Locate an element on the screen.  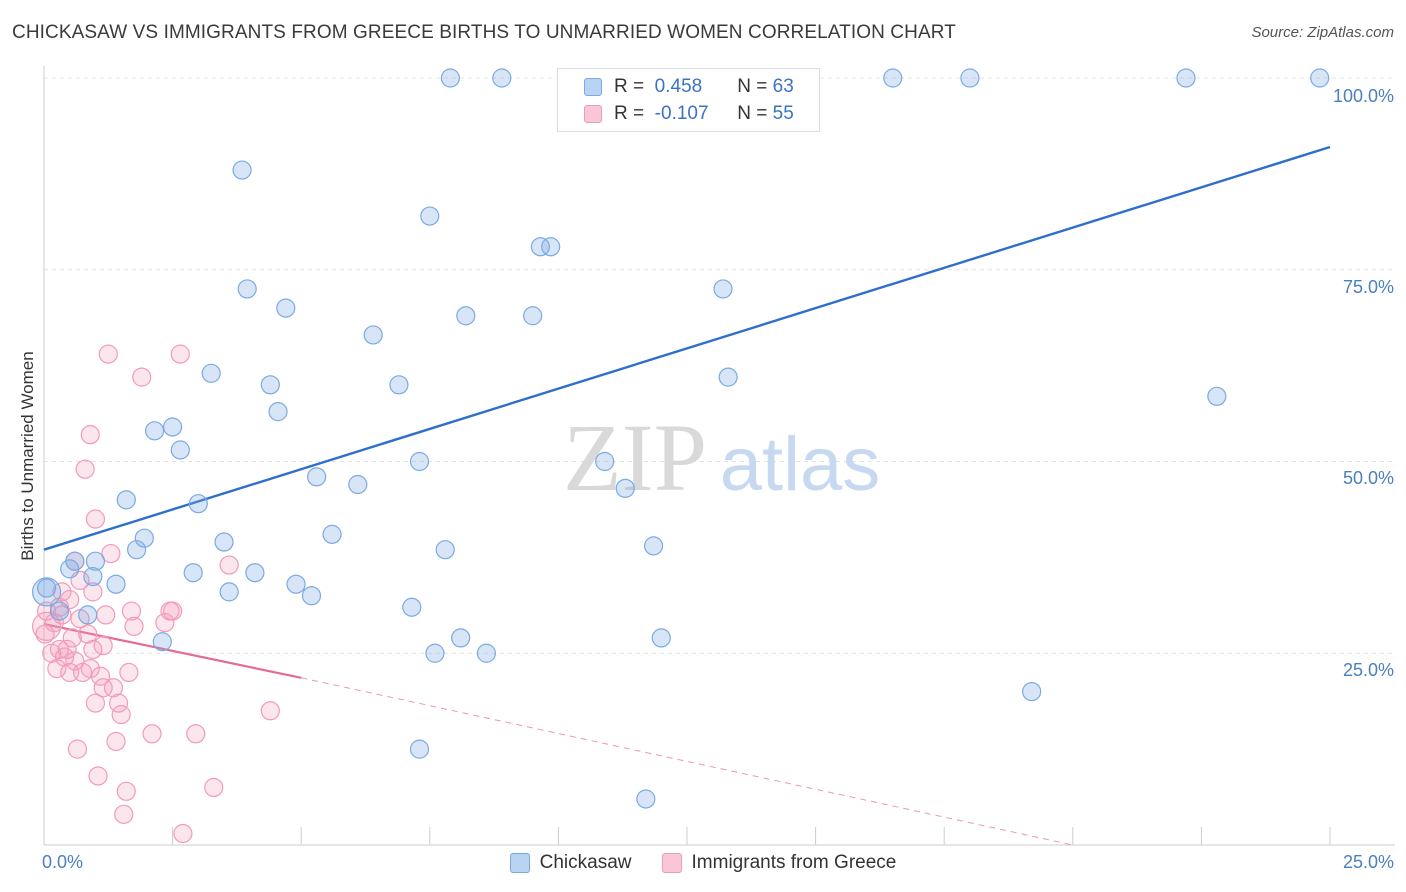
legend-row-chickasaw: R = 0.458 N = 63 is located at coordinates (689, 87).